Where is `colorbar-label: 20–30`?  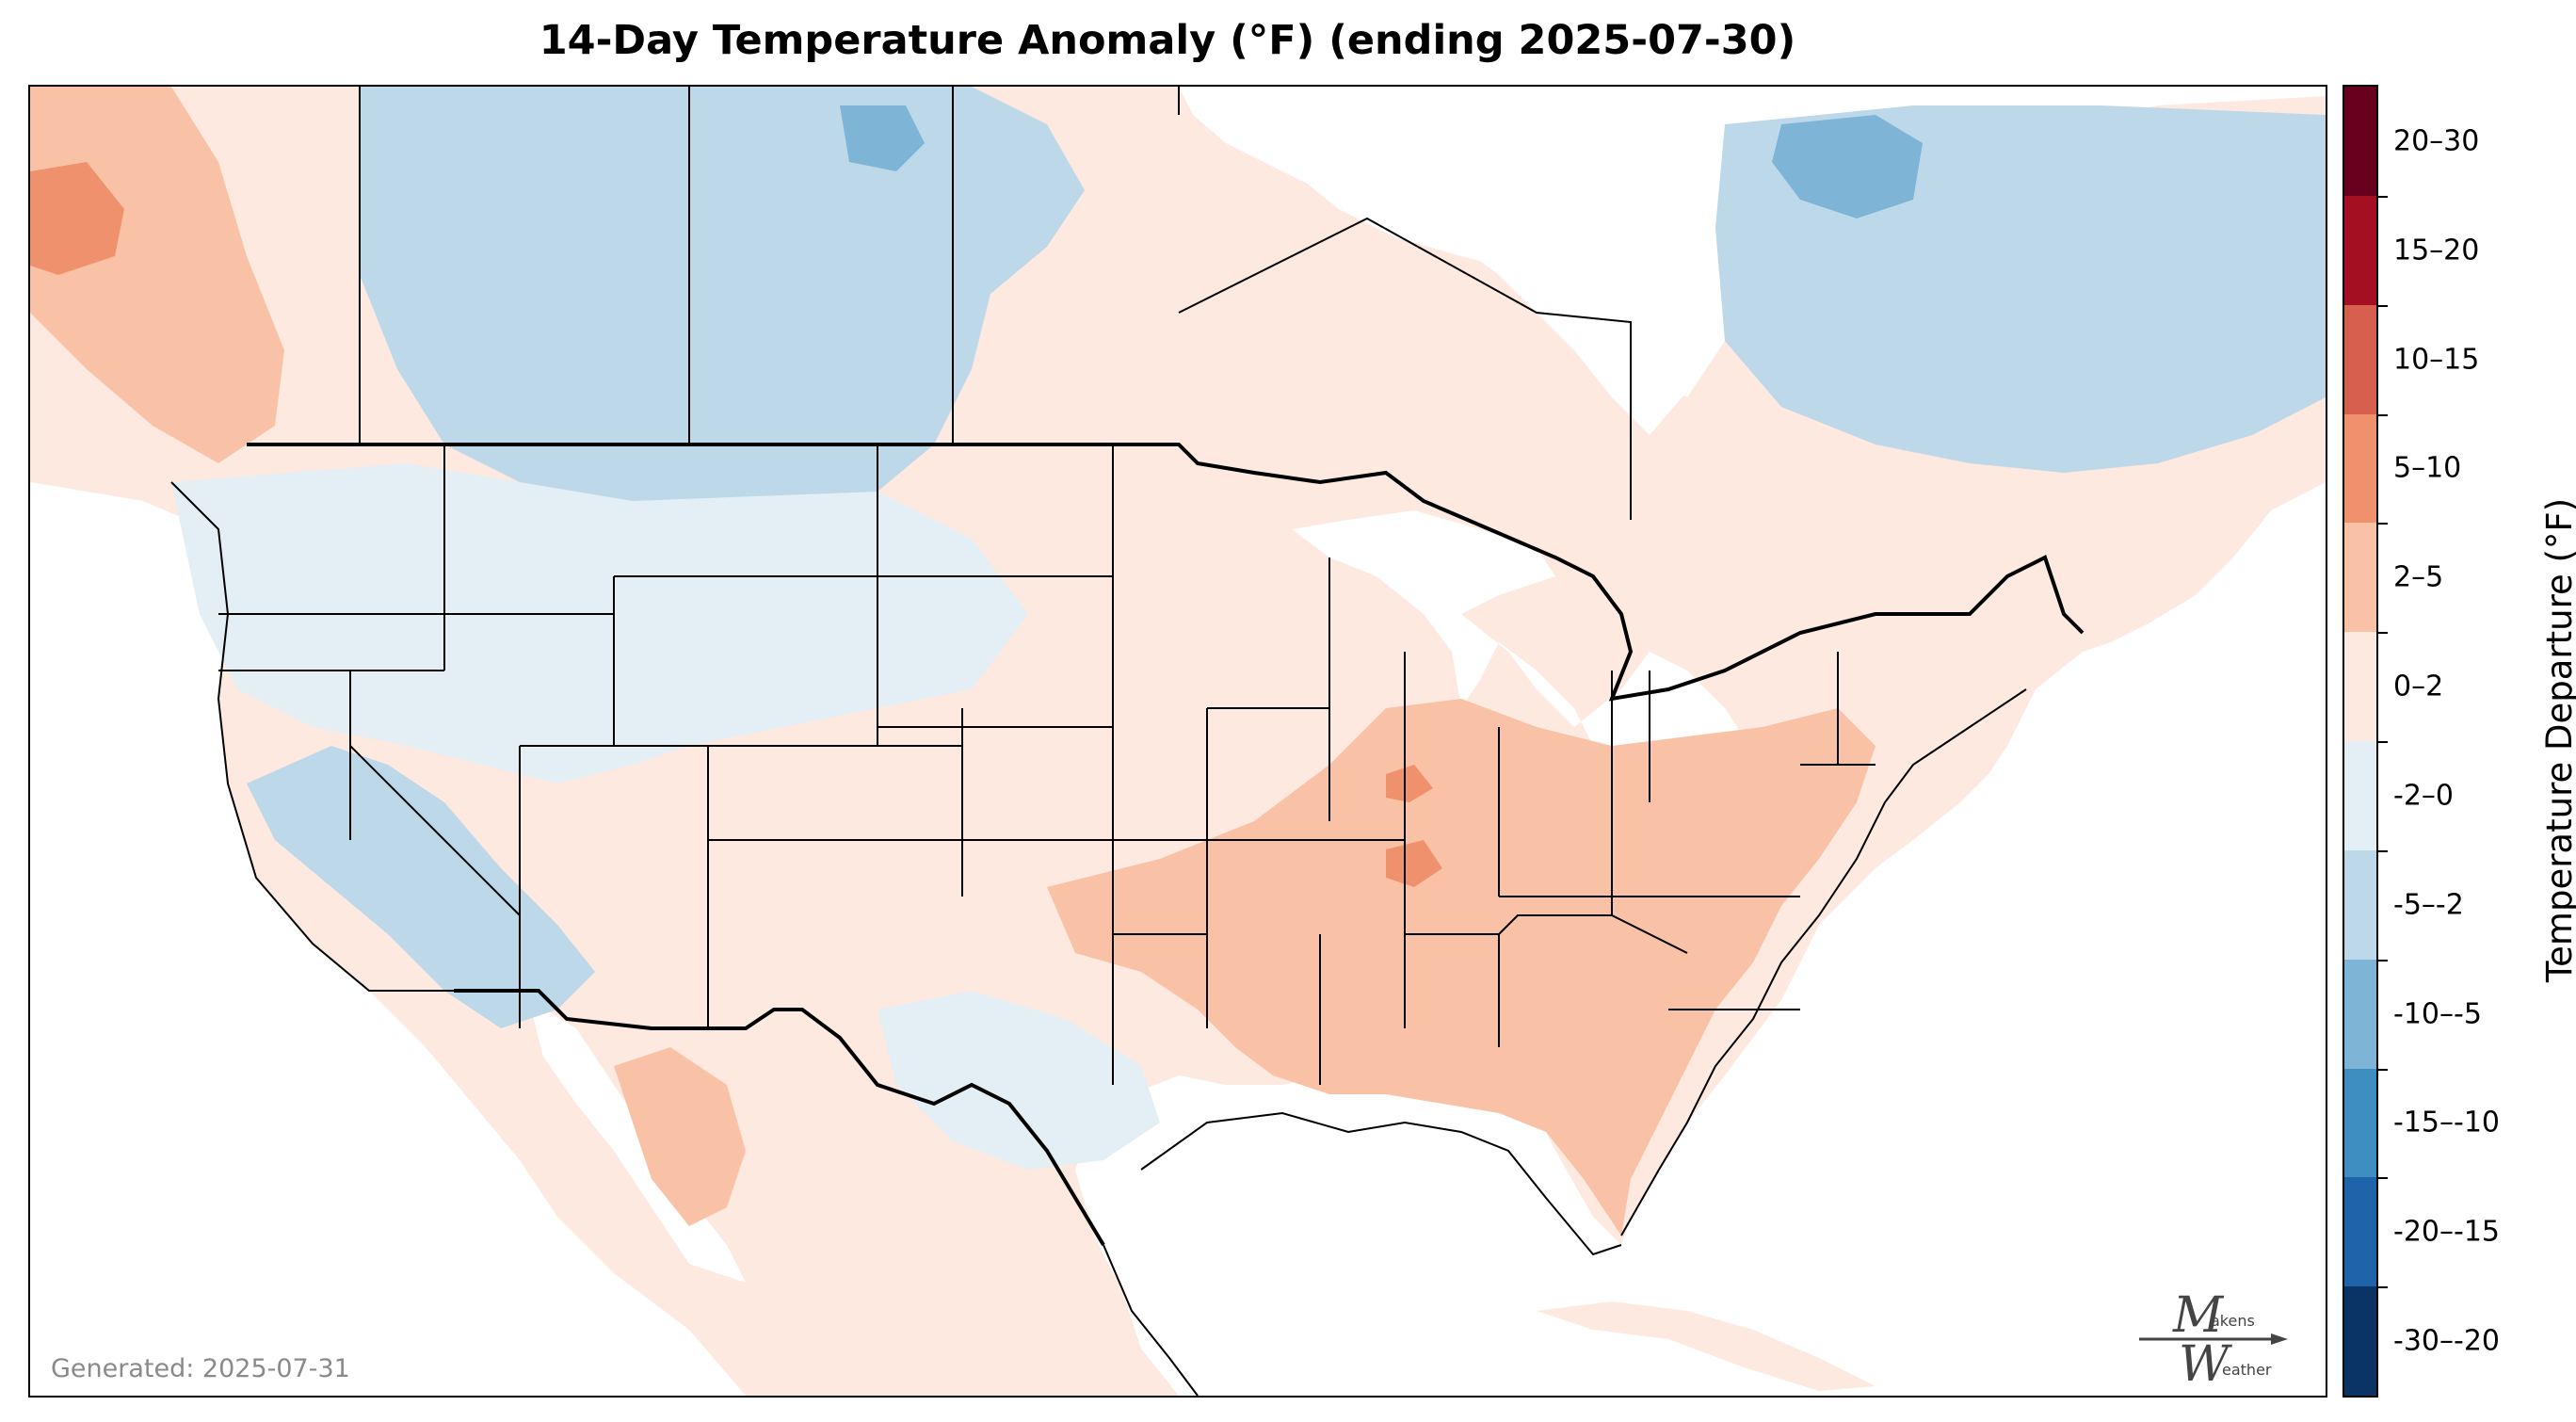
colorbar-label: 20–30 is located at coordinates (2436, 141).